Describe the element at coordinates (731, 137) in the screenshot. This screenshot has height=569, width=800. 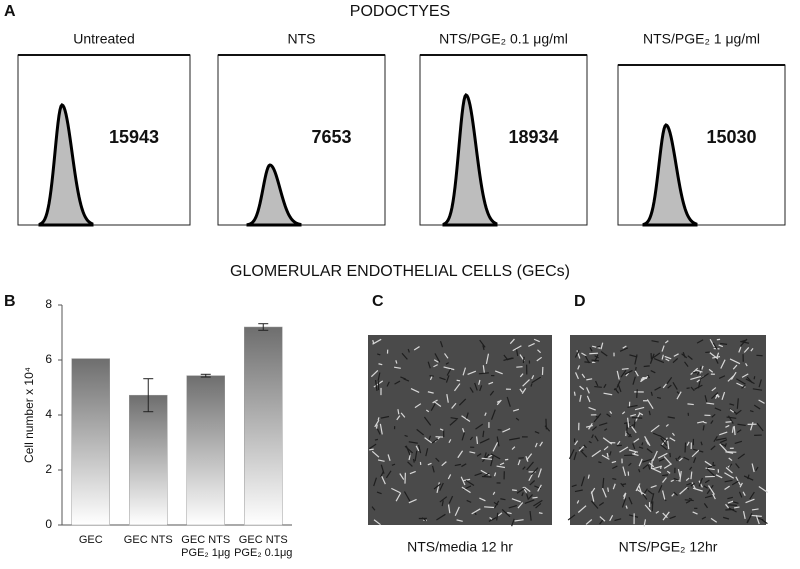
I see `mfi-value: 15030` at that location.